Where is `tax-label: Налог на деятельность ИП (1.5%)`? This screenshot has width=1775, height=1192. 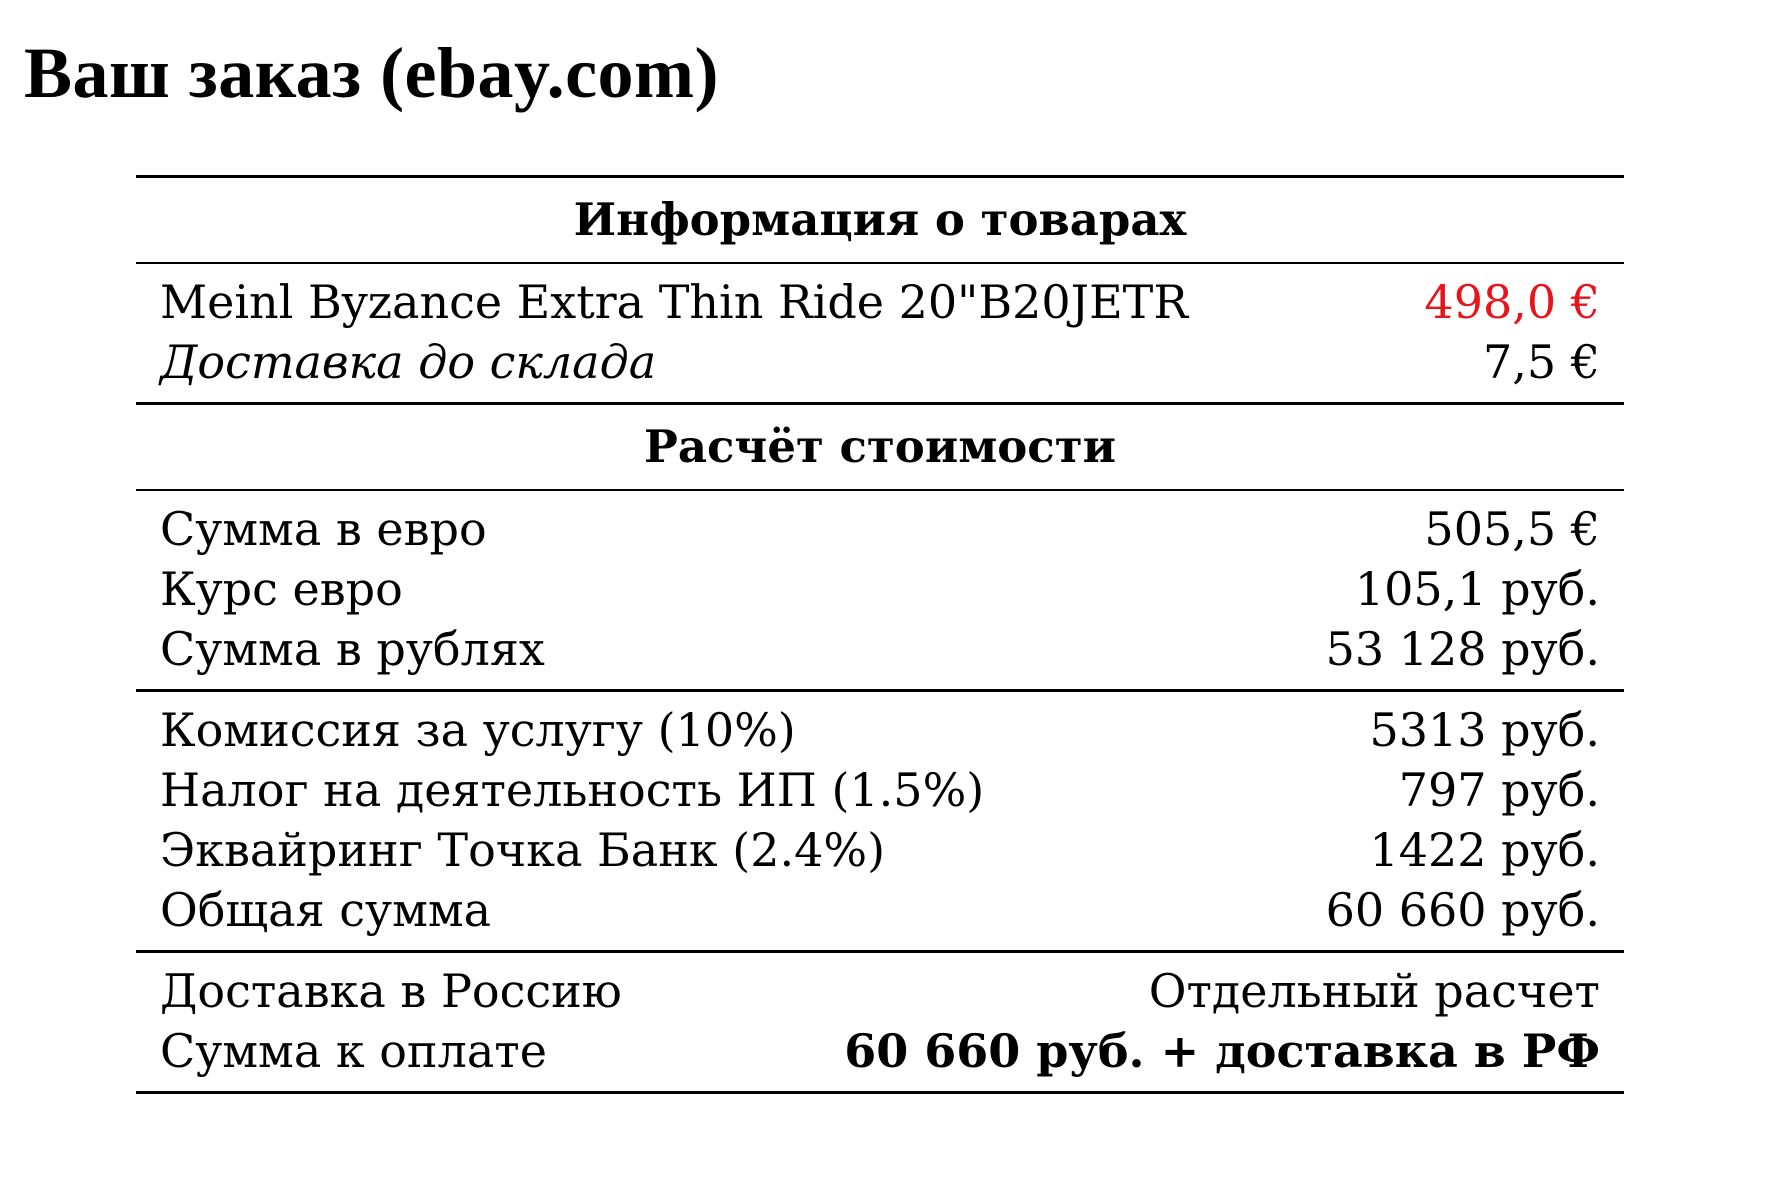
tax-label: Налог на деятельность ИП (1.5%) is located at coordinates (572, 790).